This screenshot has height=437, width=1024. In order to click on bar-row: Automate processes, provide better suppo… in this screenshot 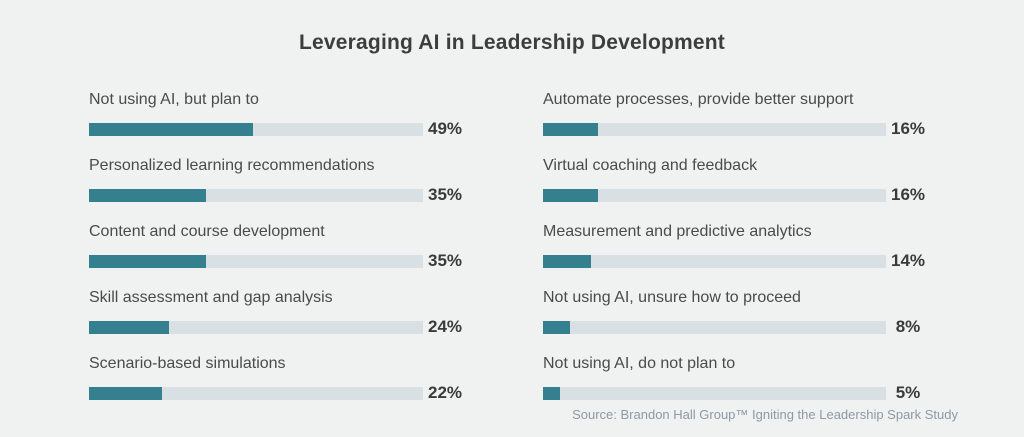, I will do `click(736, 115)`.